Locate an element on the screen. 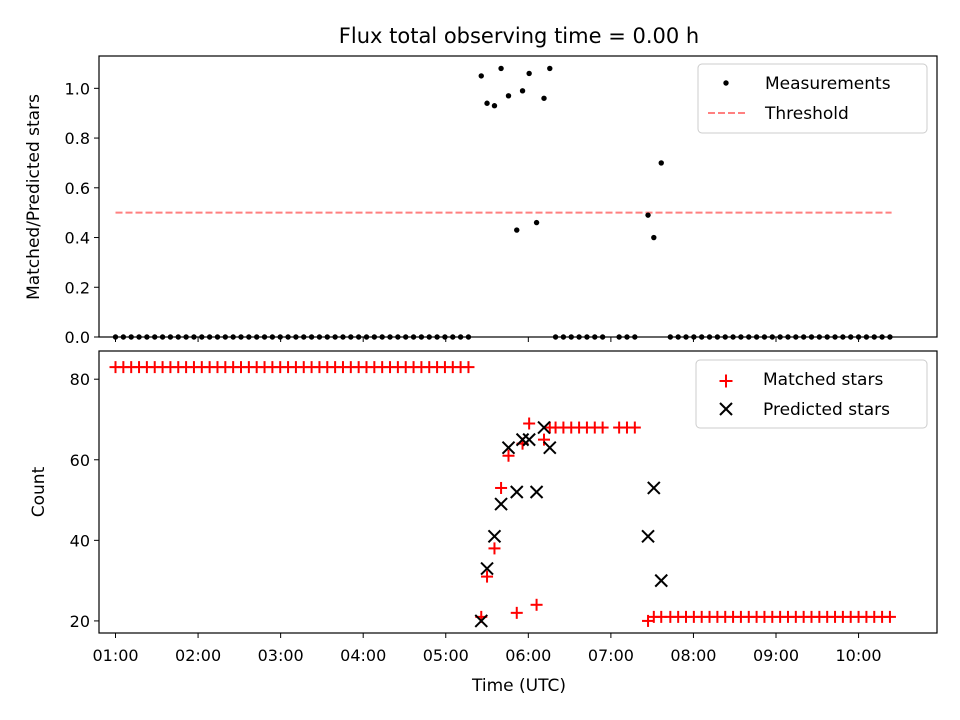  bottom-y-tick-label: 60 is located at coordinates (80, 460).